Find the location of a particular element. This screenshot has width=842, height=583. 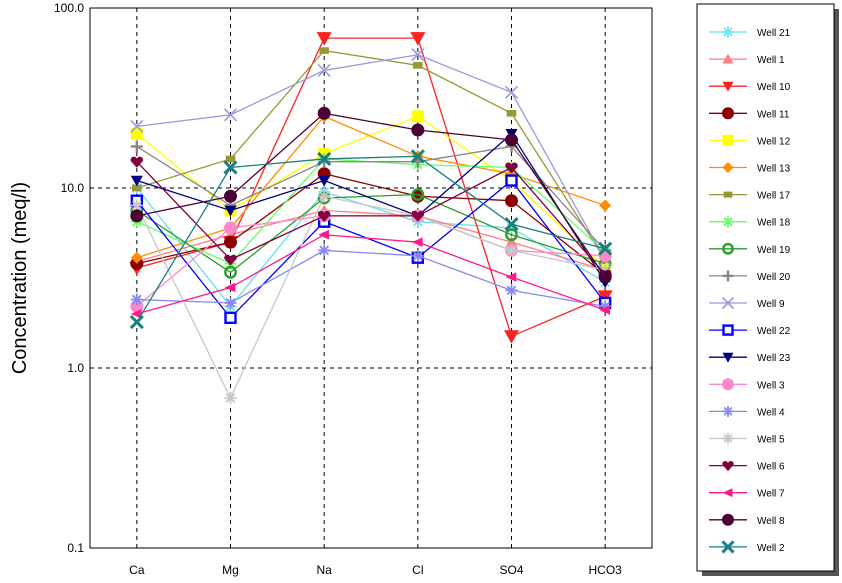

legend-label: Well 3 is located at coordinates (771, 385).